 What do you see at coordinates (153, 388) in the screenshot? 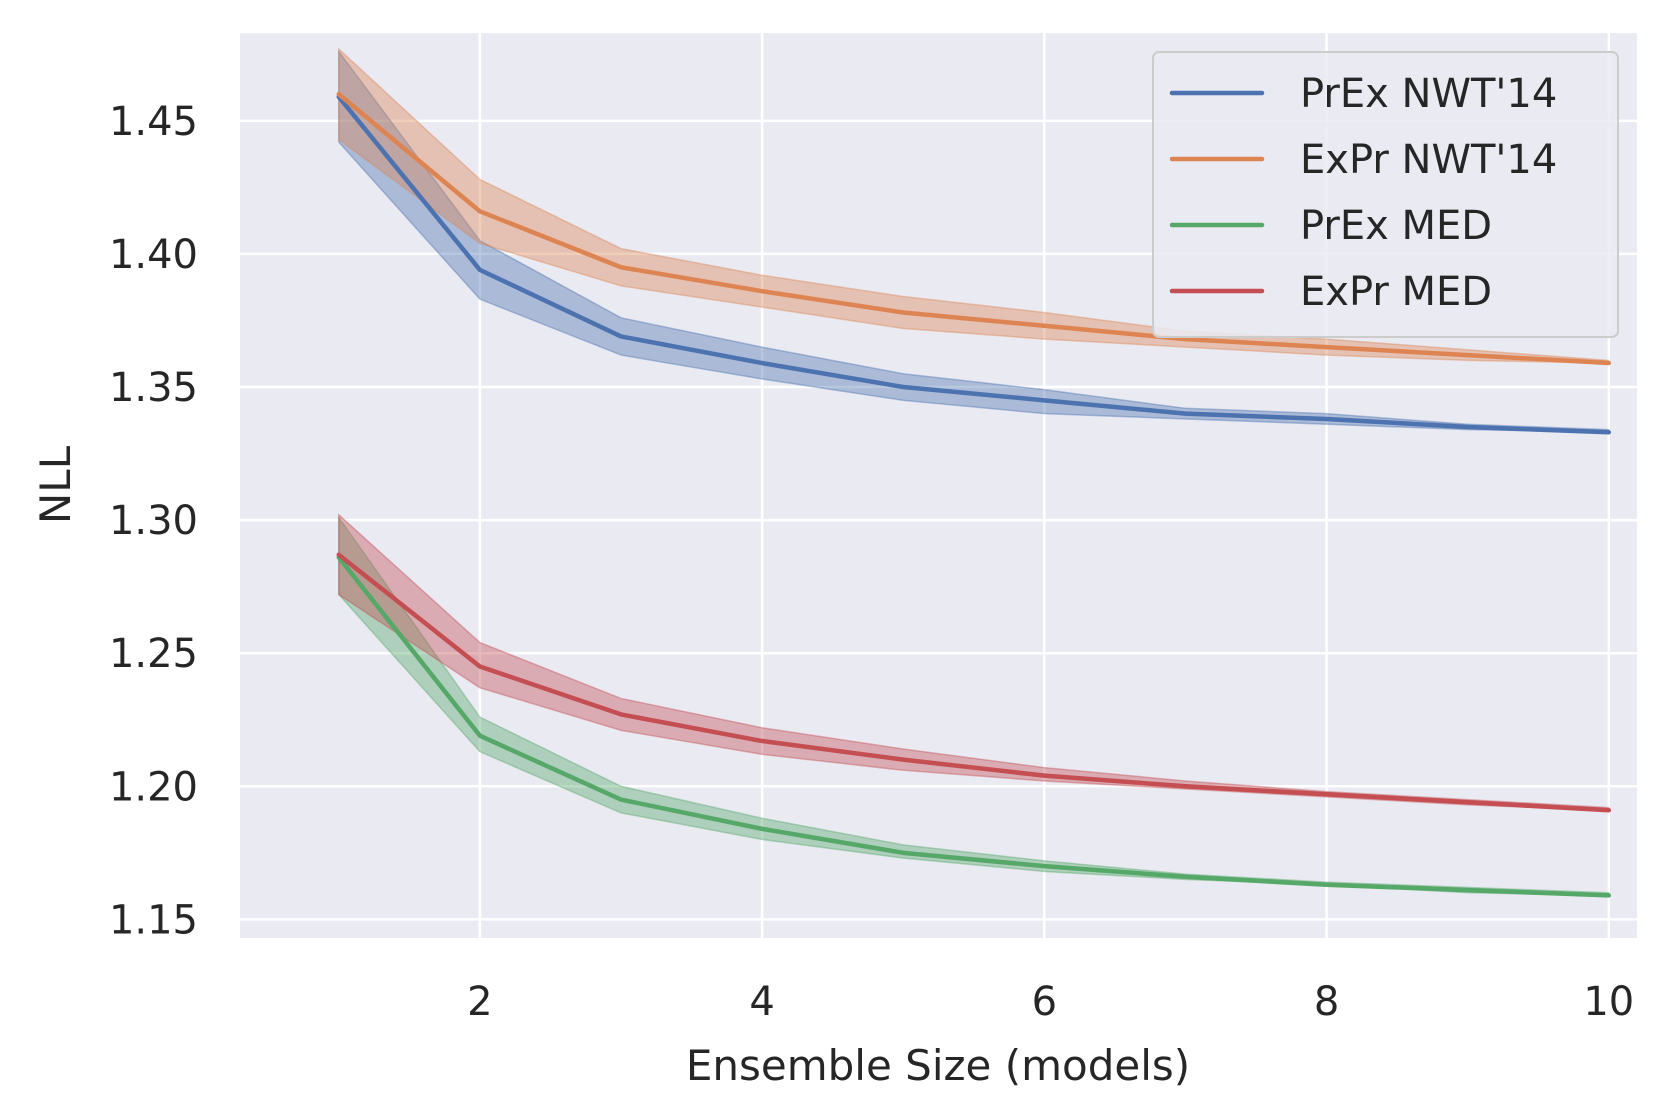
I see `y-tick-label: 1.35` at bounding box center [153, 388].